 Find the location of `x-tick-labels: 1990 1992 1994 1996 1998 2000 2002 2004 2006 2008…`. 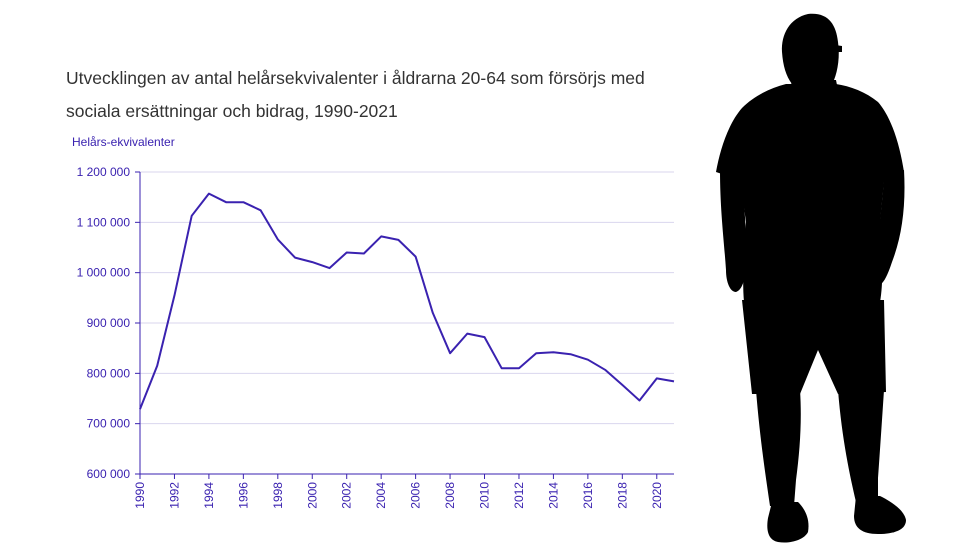

x-tick-labels: 1990 1992 1994 1996 1998 2000 2002 2004 2006 2008… is located at coordinates (398, 491).